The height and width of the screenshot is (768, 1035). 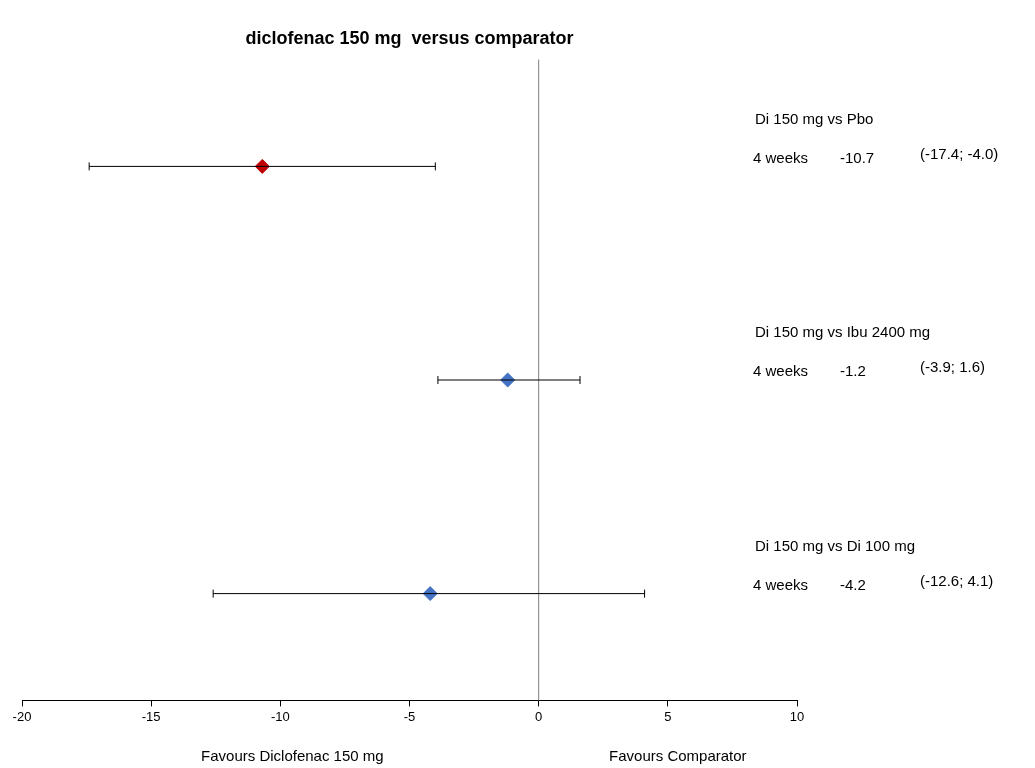 I want to click on annotation: Di 150 mg vs Pbo, so click(x=814, y=118).